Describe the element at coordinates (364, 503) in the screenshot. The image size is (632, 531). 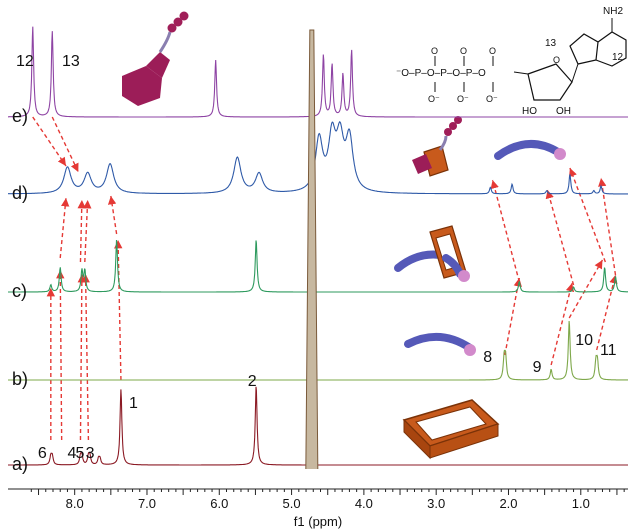
I see `x-tick-label: 4.0` at that location.